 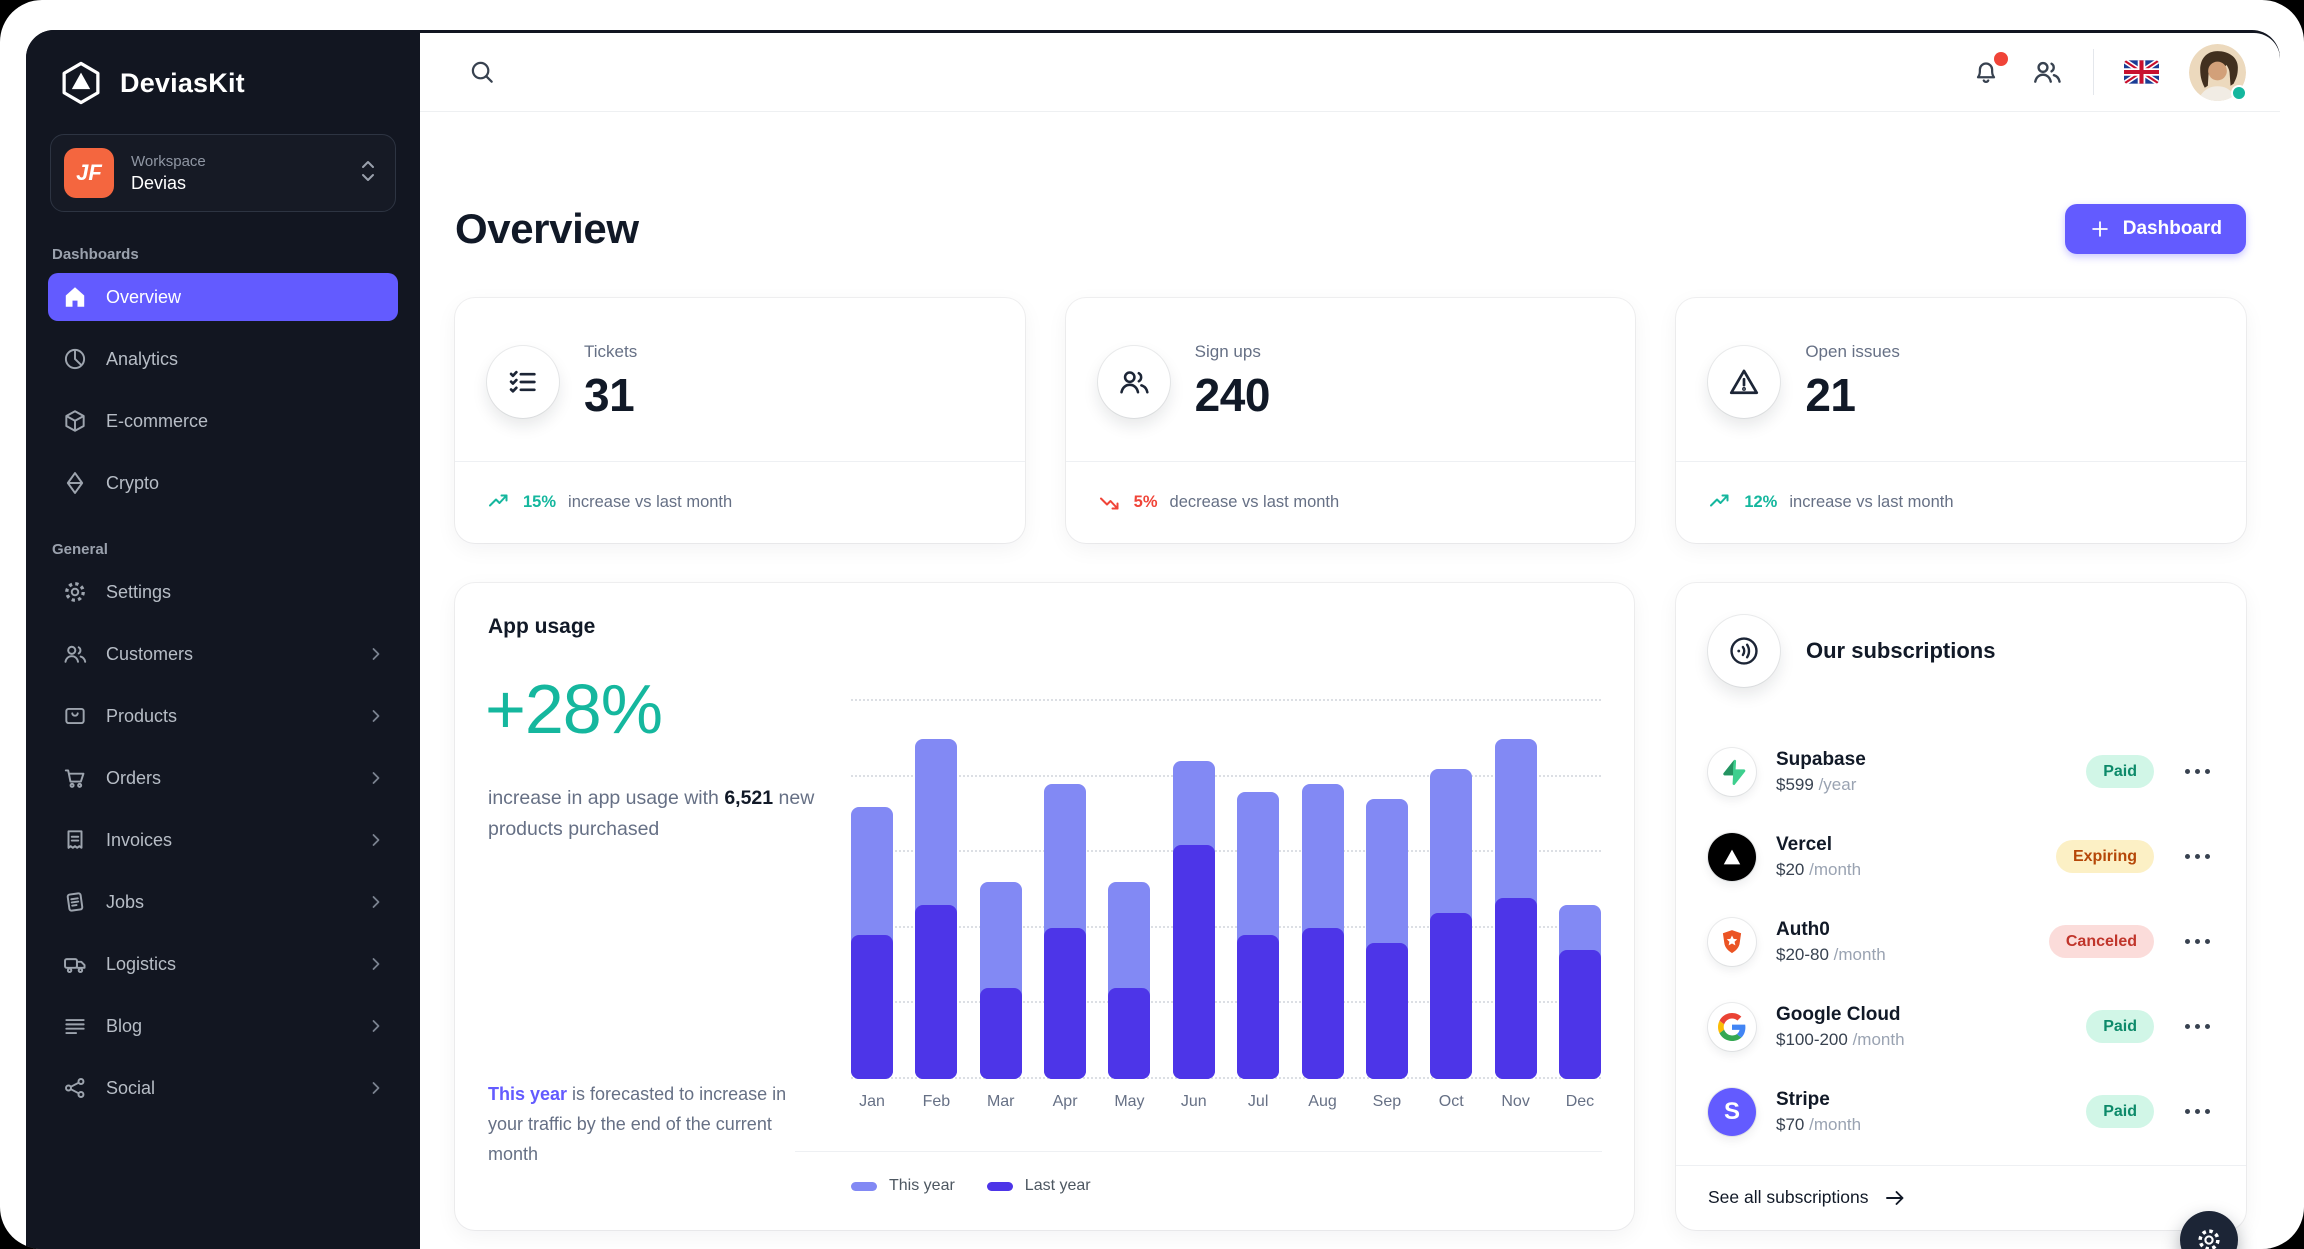 I want to click on users-icon, so click(x=75, y=654).